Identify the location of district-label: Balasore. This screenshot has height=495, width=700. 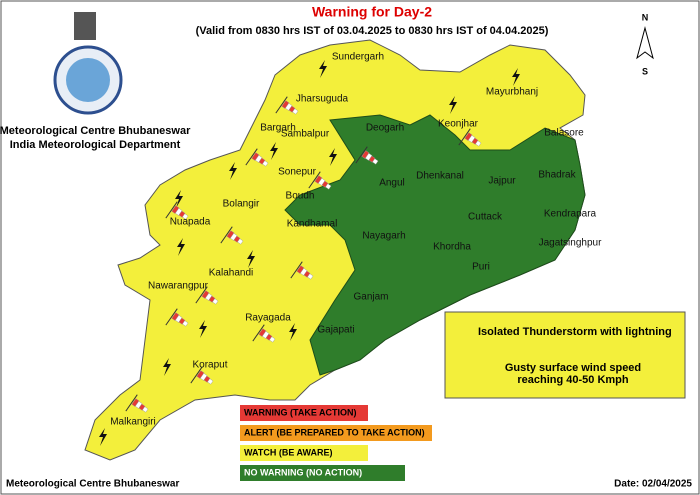
(564, 133).